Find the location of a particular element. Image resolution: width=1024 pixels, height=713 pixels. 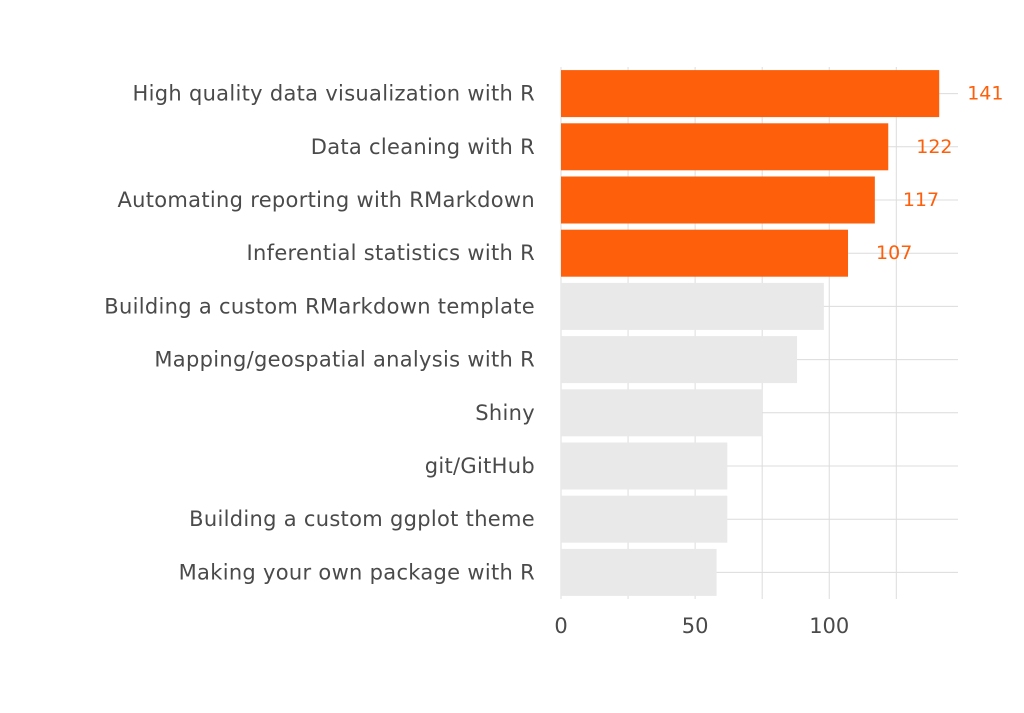

data-label: 122 is located at coordinates (934, 147).